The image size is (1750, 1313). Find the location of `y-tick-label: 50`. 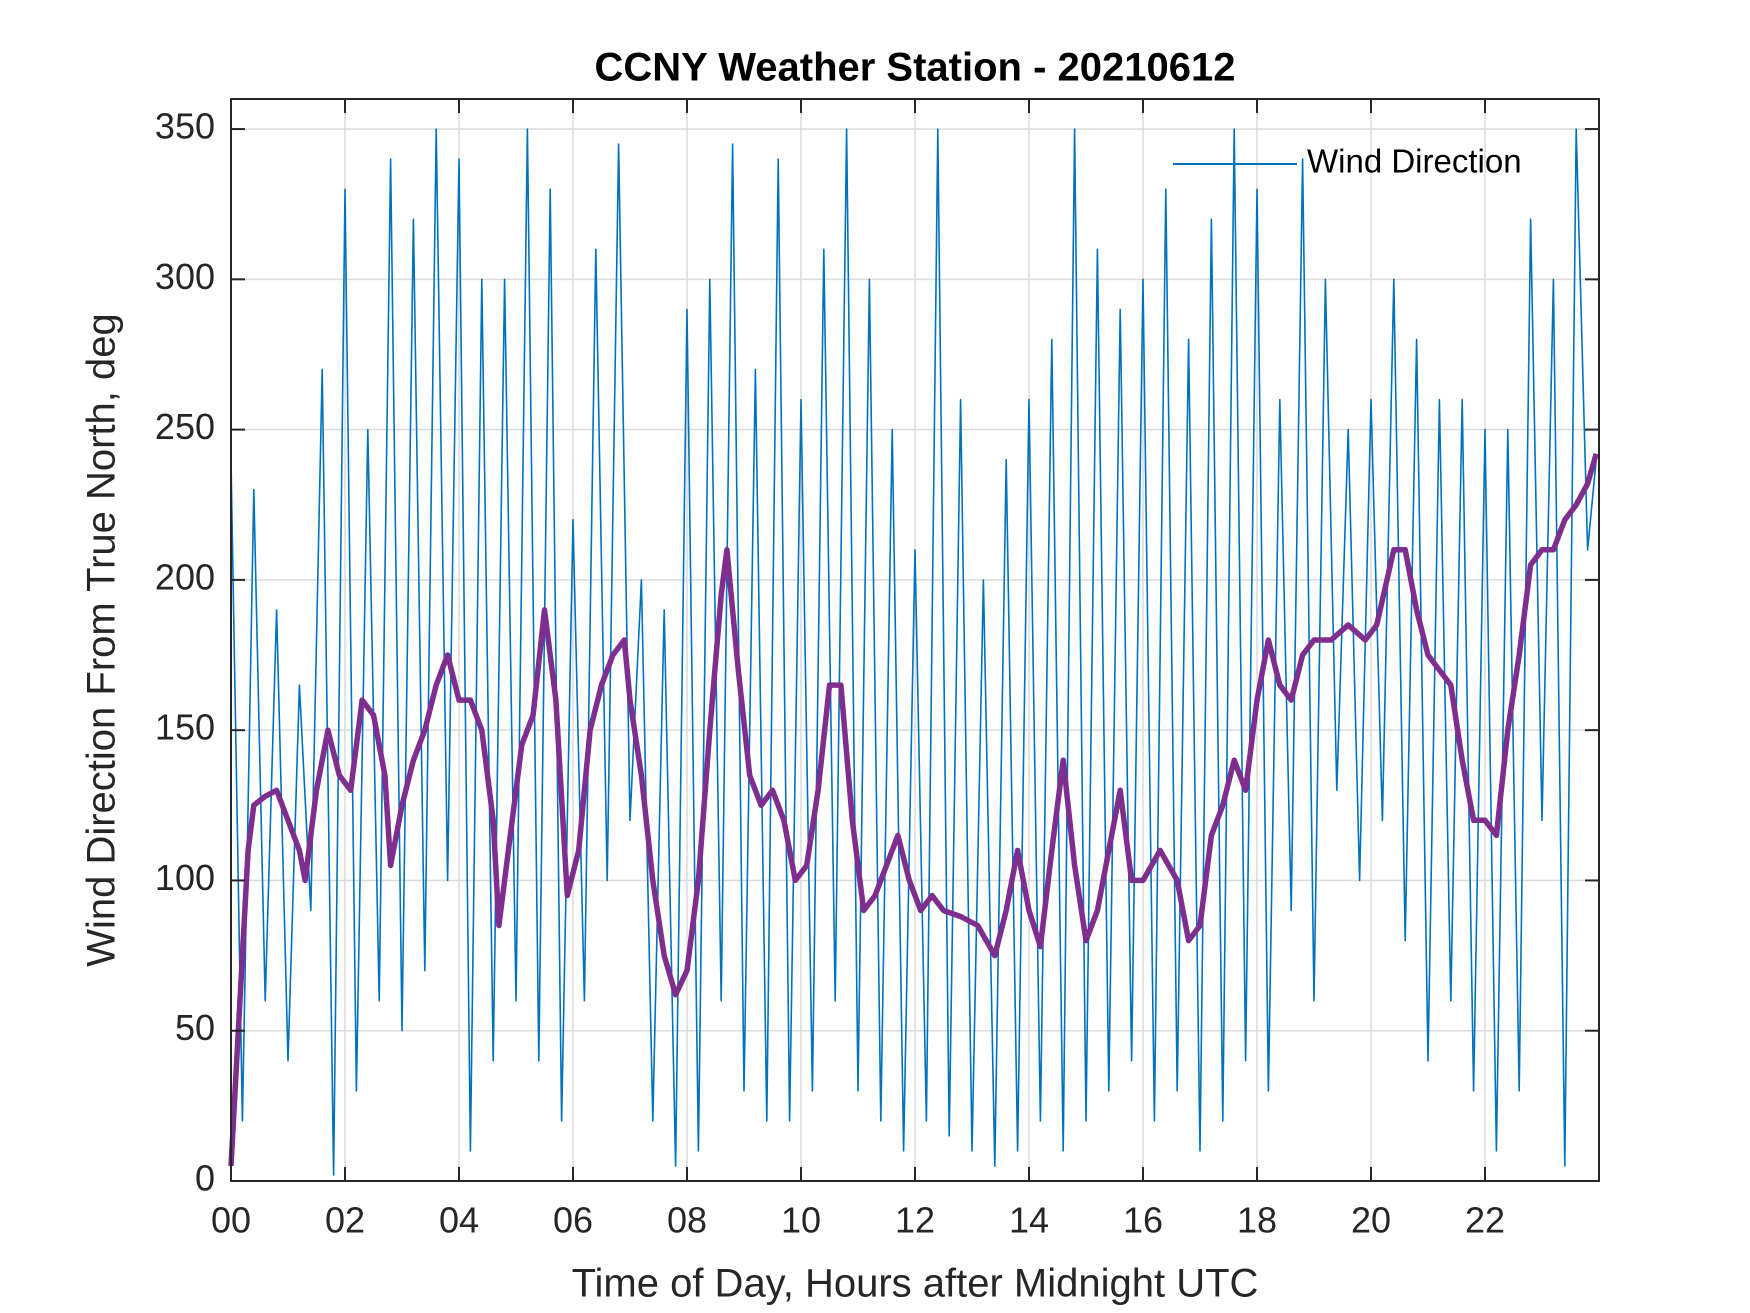

y-tick-label: 50 is located at coordinates (195, 1027).